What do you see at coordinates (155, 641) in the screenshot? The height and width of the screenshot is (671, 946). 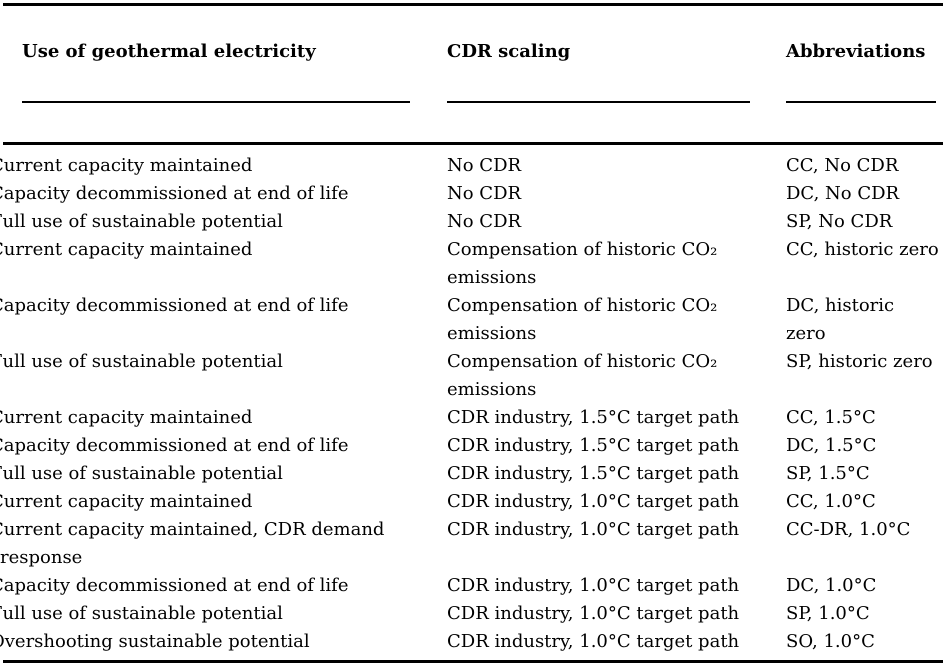 I see `cell-use: Overshooting sustainable potential` at bounding box center [155, 641].